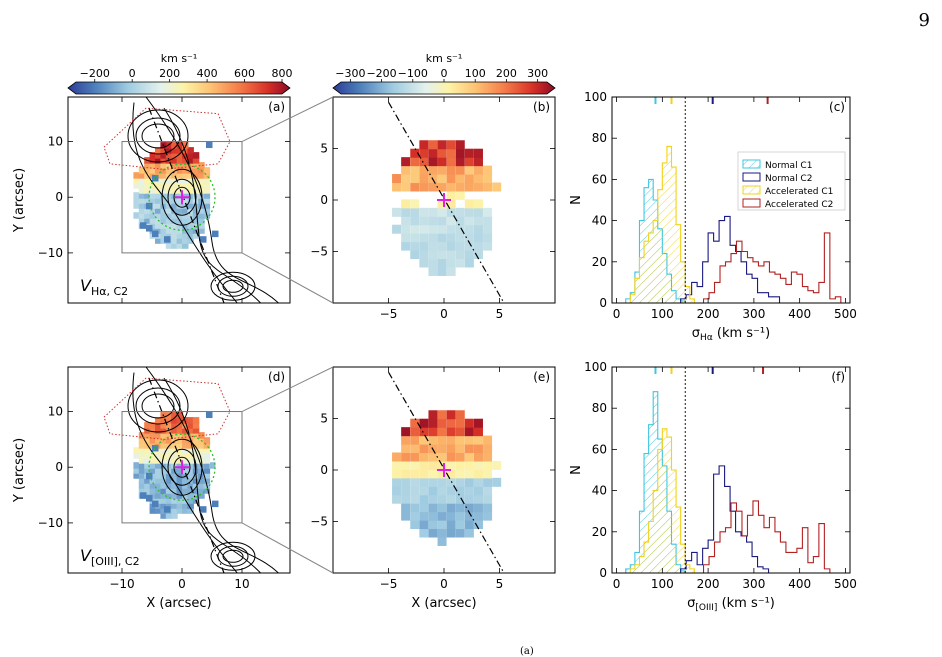 Image resolution: width=942 pixels, height=657 pixels. What do you see at coordinates (282, 73) in the screenshot?
I see `colorbar-tick-label: 800` at bounding box center [282, 73].